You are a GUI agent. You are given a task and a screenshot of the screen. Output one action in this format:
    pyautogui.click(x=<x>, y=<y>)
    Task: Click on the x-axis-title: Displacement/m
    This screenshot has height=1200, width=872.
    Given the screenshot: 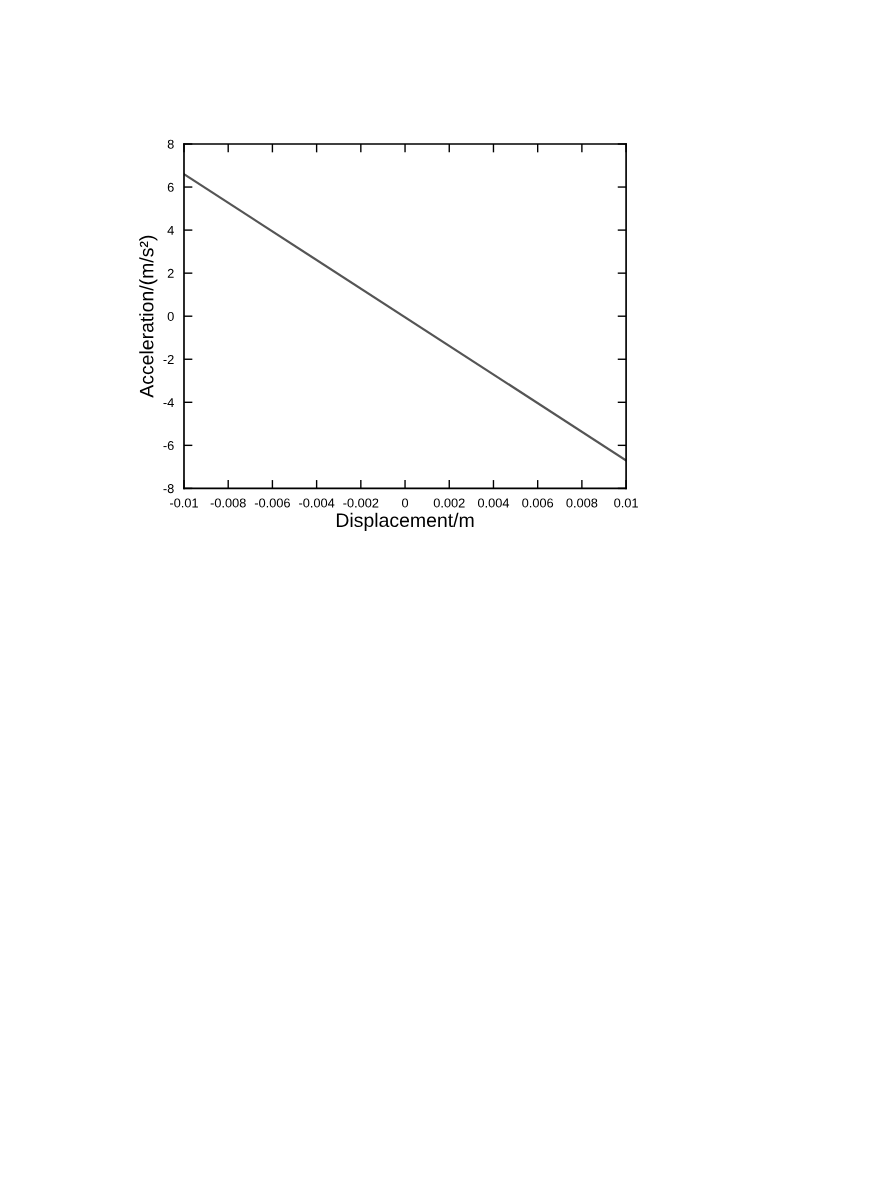 What is the action you would take?
    pyautogui.click(x=405, y=521)
    